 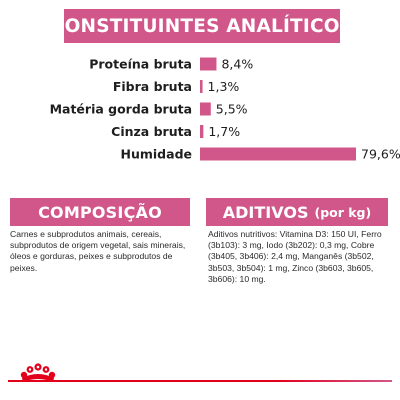 What do you see at coordinates (121, 109) in the screenshot?
I see `category-label: Matéria gorda bruta` at bounding box center [121, 109].